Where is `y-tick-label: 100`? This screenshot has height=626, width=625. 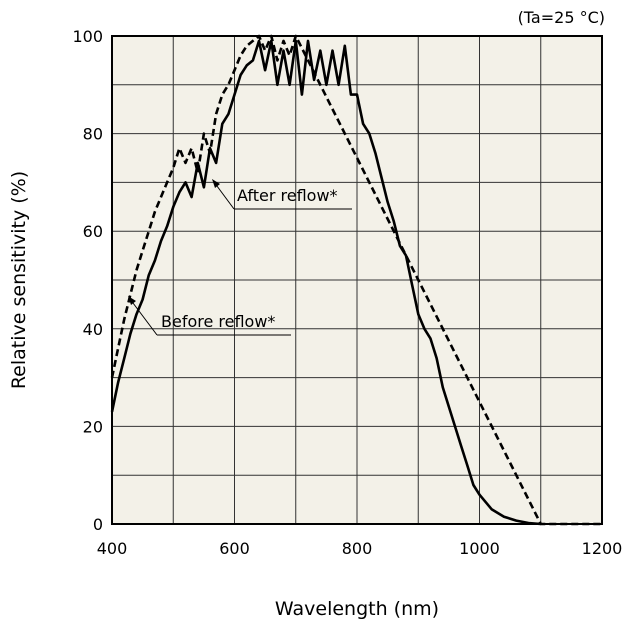 y-tick-label: 100 is located at coordinates (87, 36).